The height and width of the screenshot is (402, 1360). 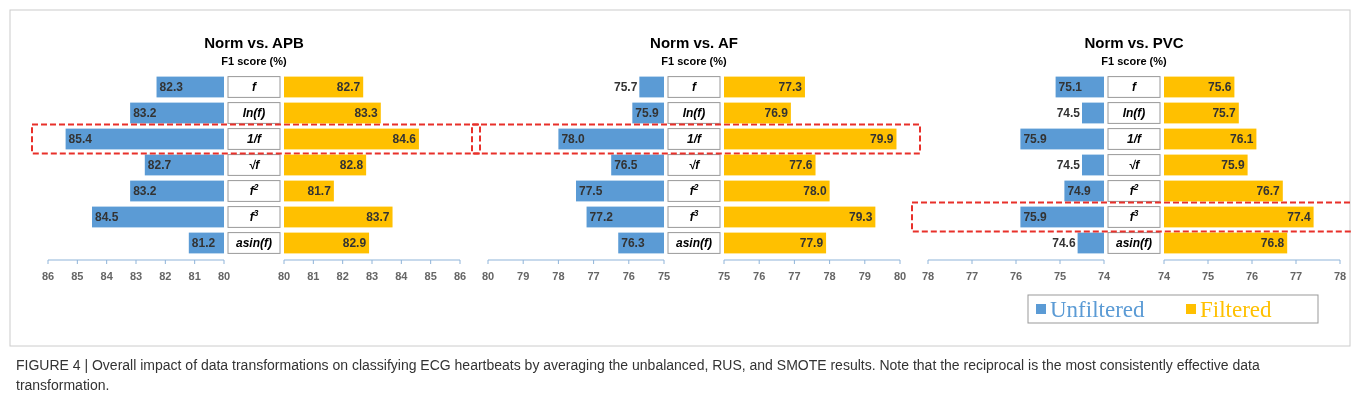 I want to click on data-label: 83.7, so click(x=378, y=217).